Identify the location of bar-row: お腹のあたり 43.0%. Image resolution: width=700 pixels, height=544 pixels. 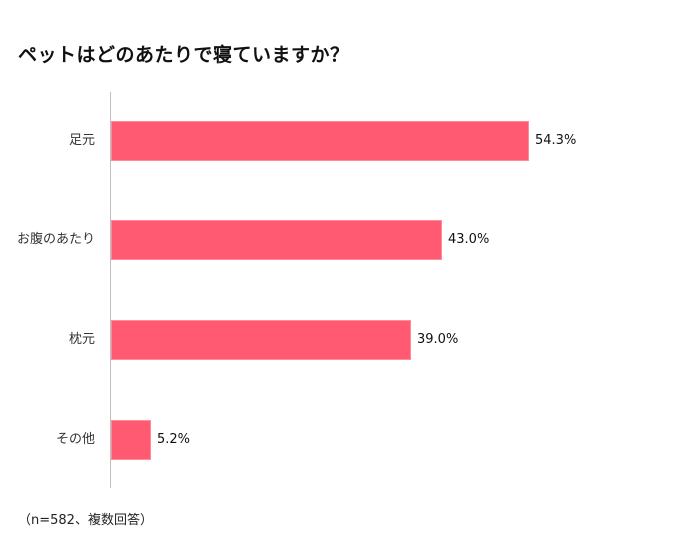
(350, 240).